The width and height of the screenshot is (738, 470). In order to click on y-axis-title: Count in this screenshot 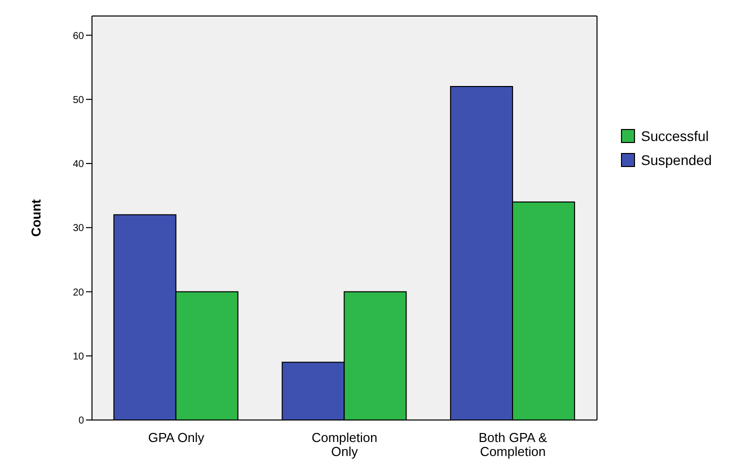, I will do `click(36, 217)`.